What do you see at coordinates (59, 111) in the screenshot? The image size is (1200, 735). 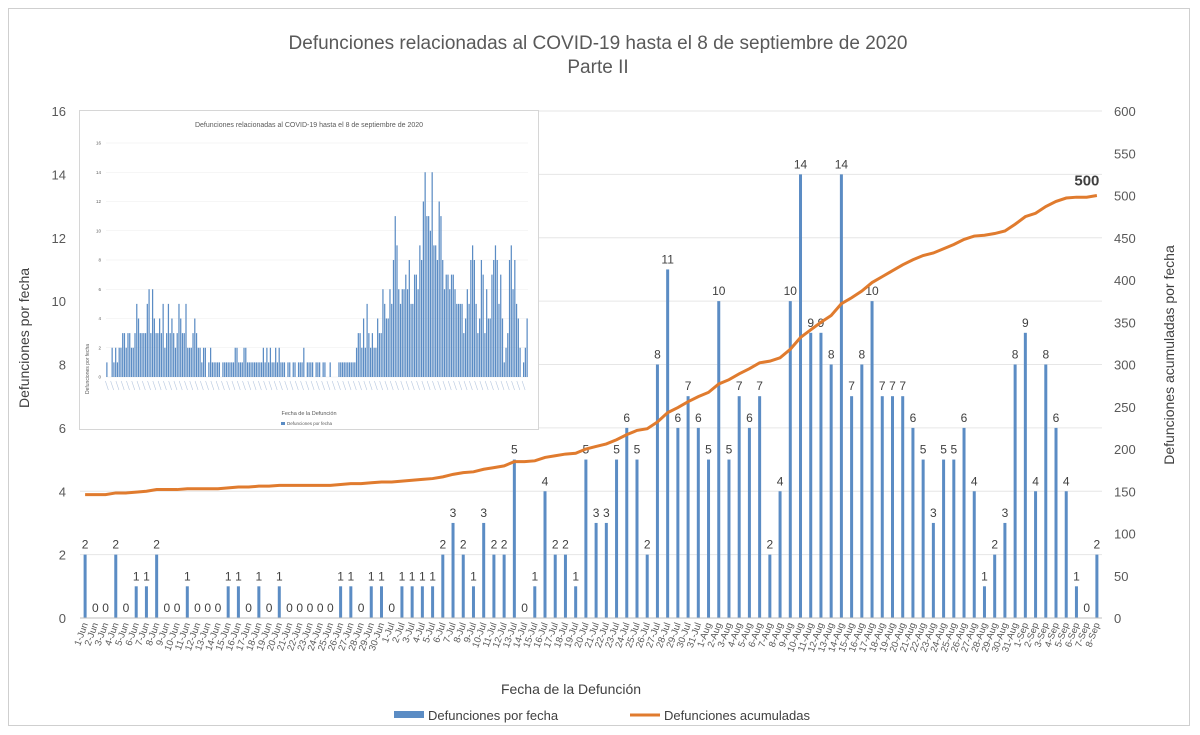 I see `y-tick-label-16: 16` at bounding box center [59, 111].